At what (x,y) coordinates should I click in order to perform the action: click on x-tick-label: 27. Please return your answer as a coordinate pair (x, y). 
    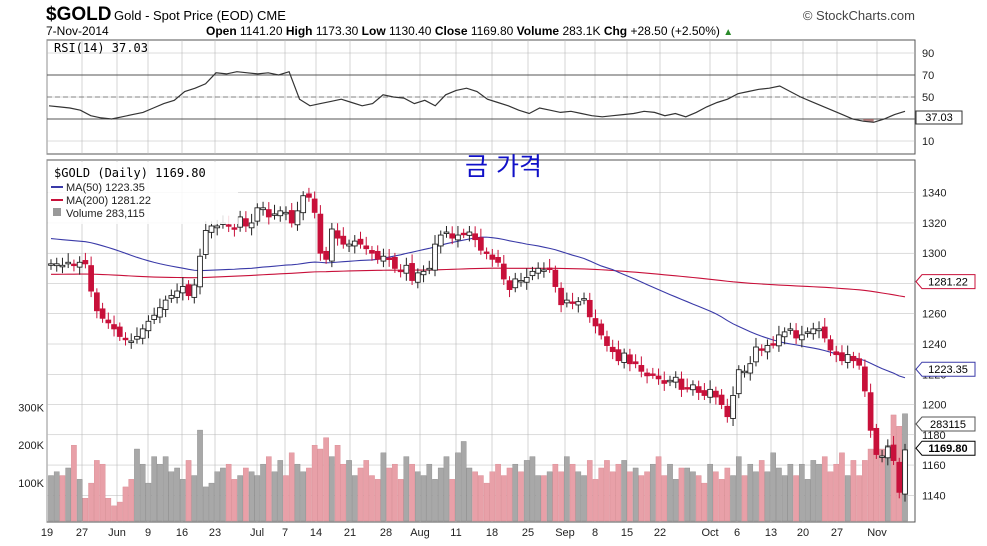
    Looking at the image, I should click on (82, 533).